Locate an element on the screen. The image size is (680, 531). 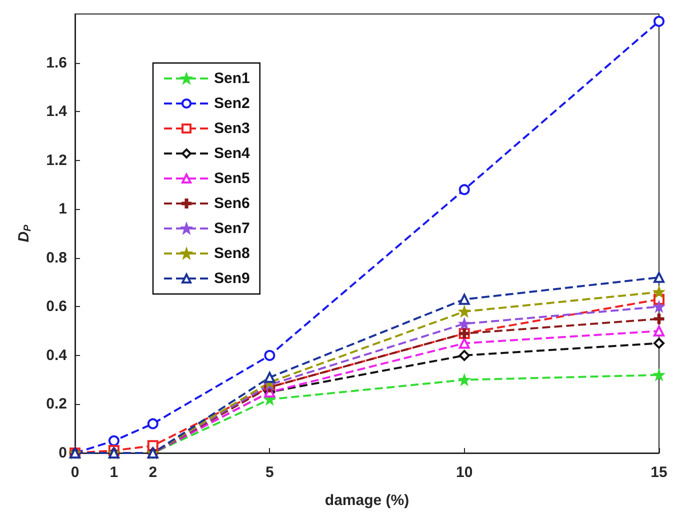
legend-label: Sen1 is located at coordinates (232, 78).